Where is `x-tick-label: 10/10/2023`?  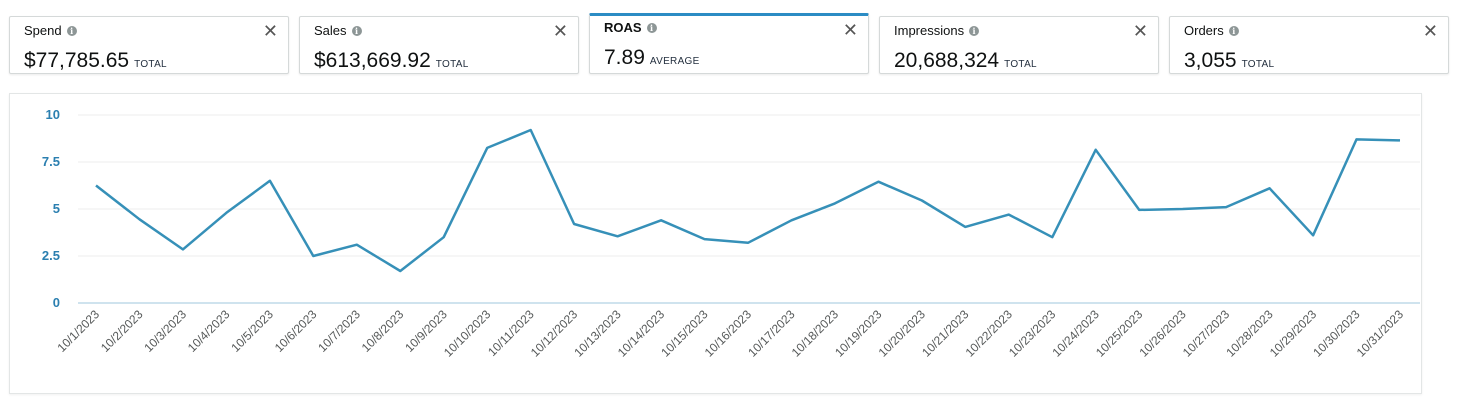
x-tick-label: 10/10/2023 is located at coordinates (467, 333).